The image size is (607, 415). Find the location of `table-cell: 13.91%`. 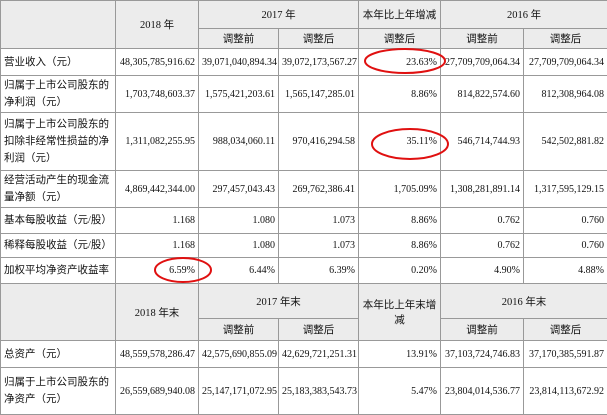

table-cell: 13.91% is located at coordinates (400, 354).